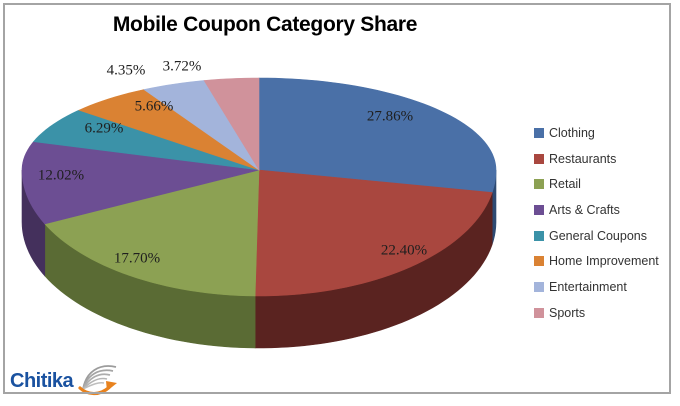  What do you see at coordinates (104, 128) in the screenshot?
I see `pie-data-label: 6.29%` at bounding box center [104, 128].